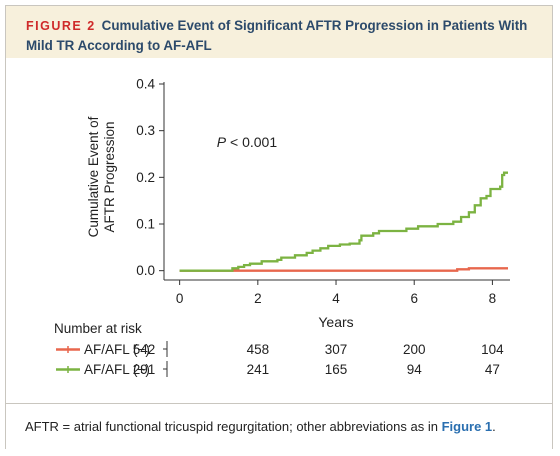 This screenshot has width=560, height=456. What do you see at coordinates (415, 369) in the screenshot?
I see `risk-count: 94` at bounding box center [415, 369].